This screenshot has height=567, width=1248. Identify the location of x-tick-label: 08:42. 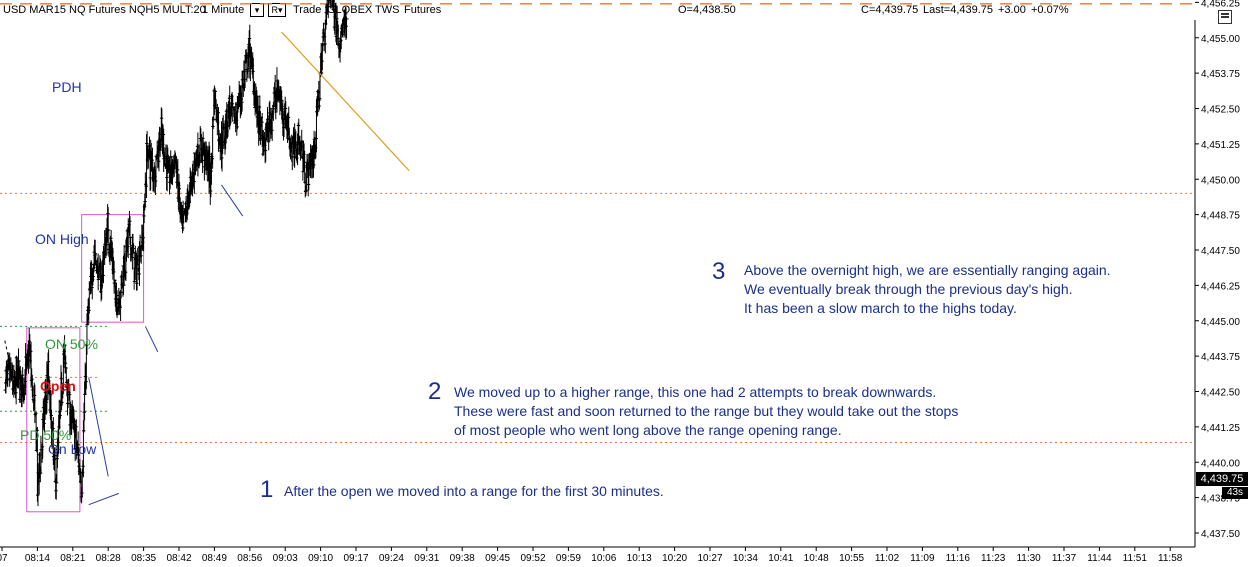
(178, 558).